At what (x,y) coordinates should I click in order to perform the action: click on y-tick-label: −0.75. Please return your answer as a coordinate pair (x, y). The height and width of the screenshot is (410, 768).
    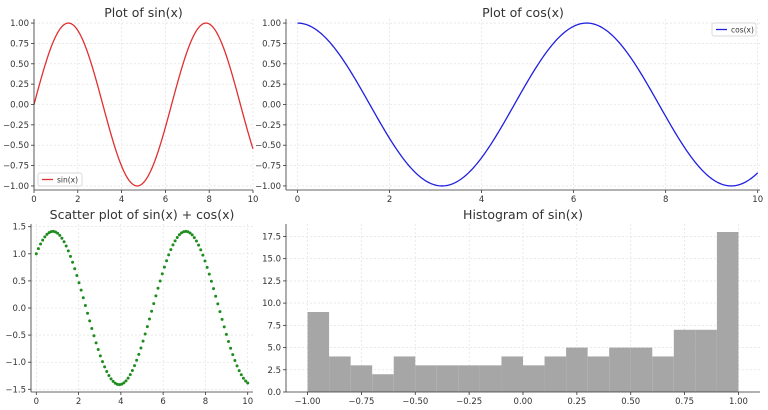
    Looking at the image, I should click on (268, 167).